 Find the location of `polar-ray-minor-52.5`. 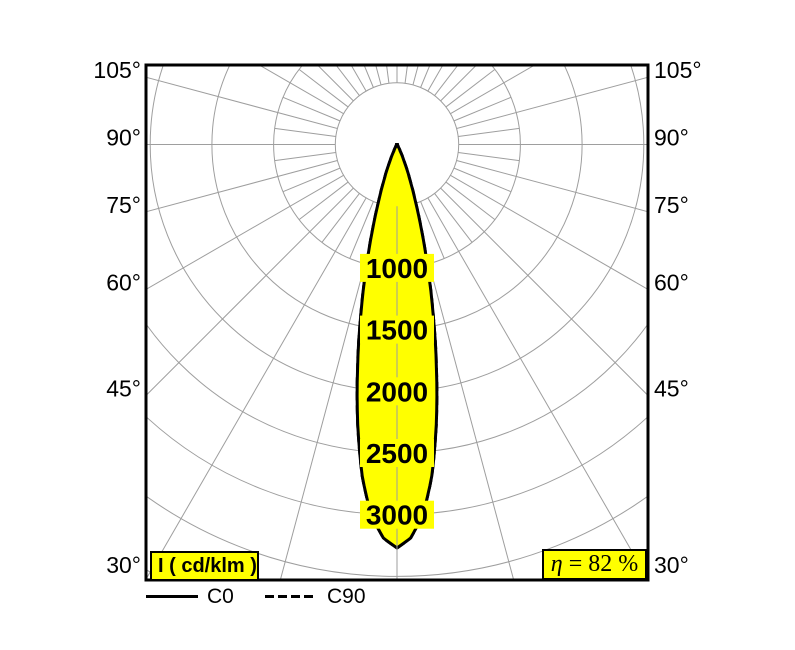

polar-ray-minor-52.5 is located at coordinates (470, 201).